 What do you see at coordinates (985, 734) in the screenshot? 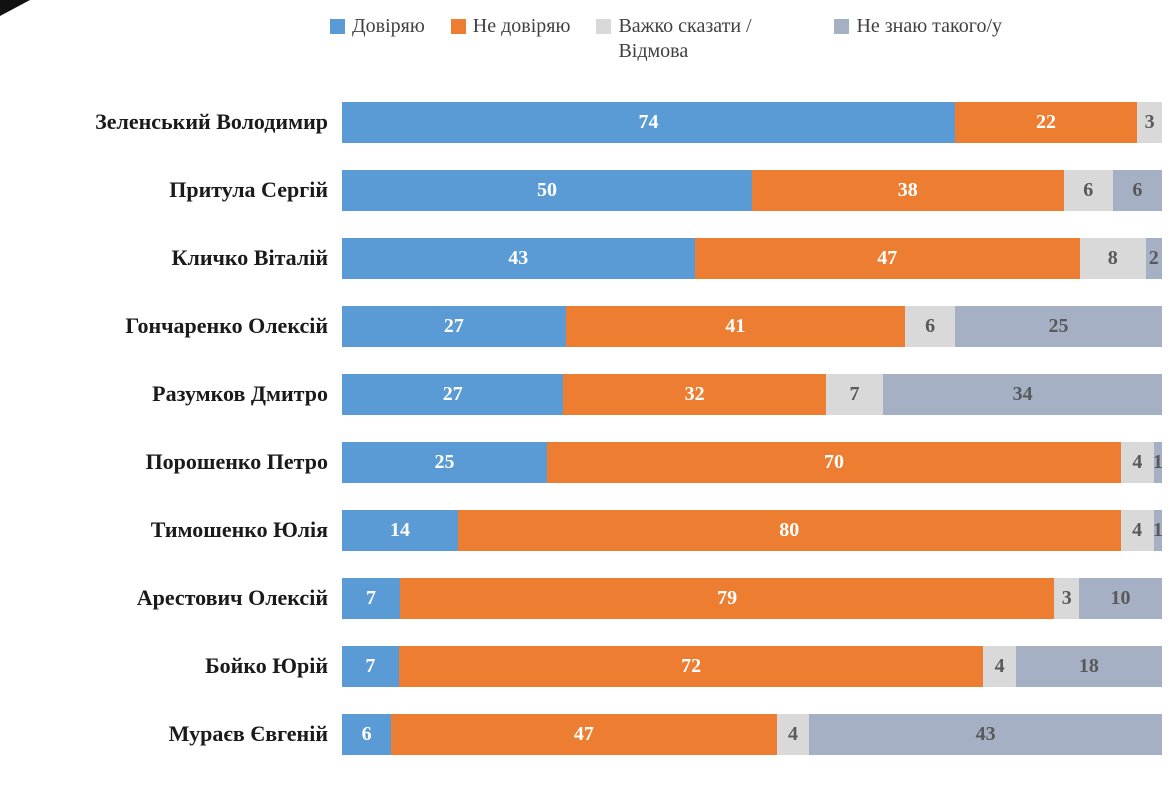
I see `bar-segment-dont-know: 43` at bounding box center [985, 734].